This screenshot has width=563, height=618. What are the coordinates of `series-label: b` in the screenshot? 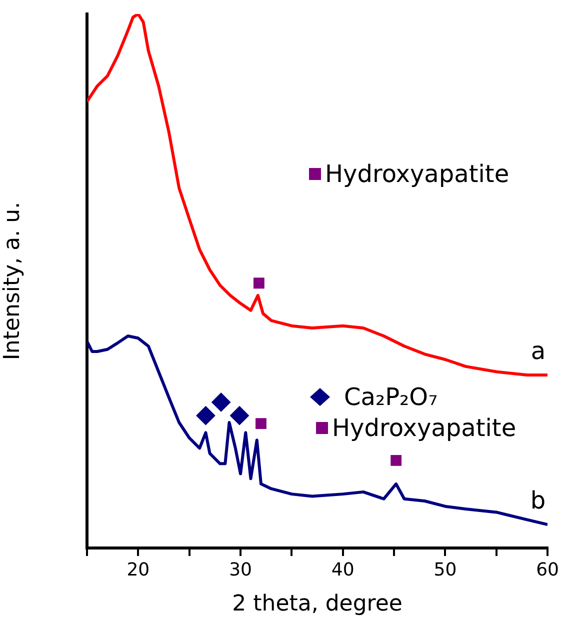 It's located at (538, 500).